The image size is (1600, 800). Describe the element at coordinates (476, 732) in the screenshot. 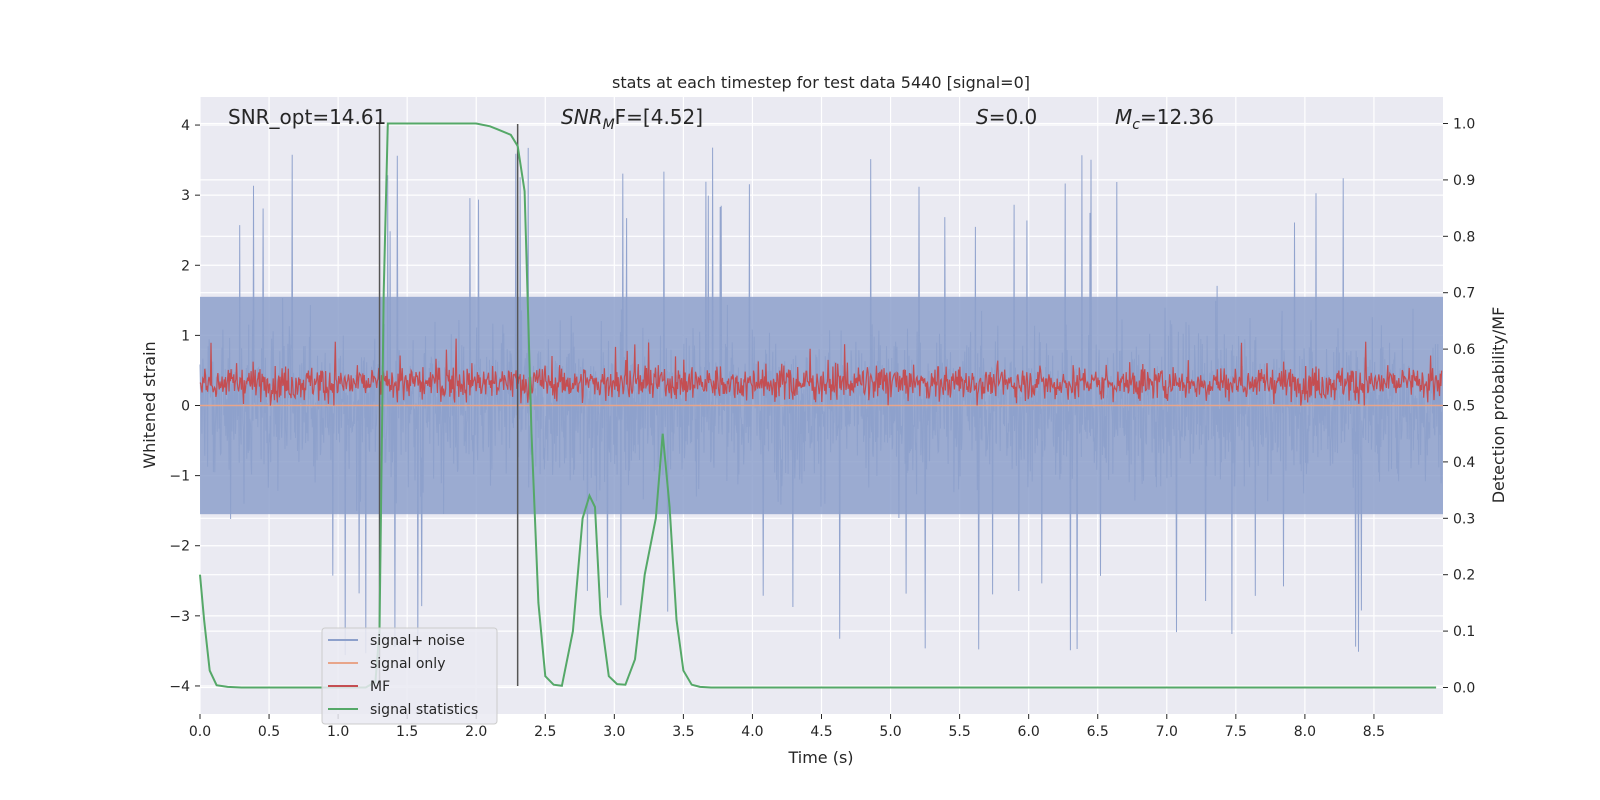

I see `x-tick-label-4: 2.0` at that location.